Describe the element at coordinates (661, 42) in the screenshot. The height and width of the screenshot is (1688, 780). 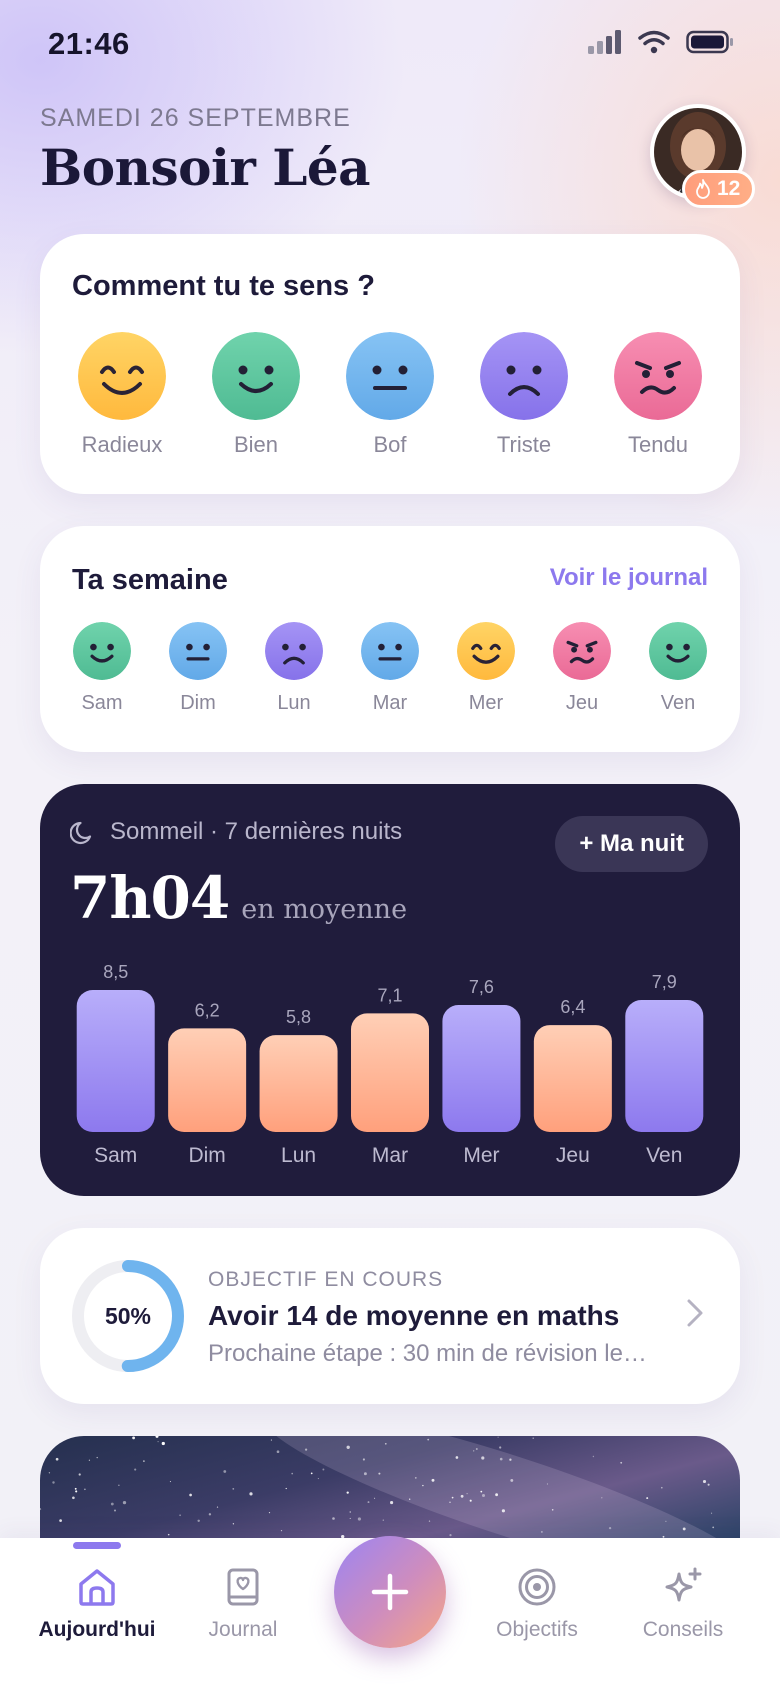
I see `status-icons` at that location.